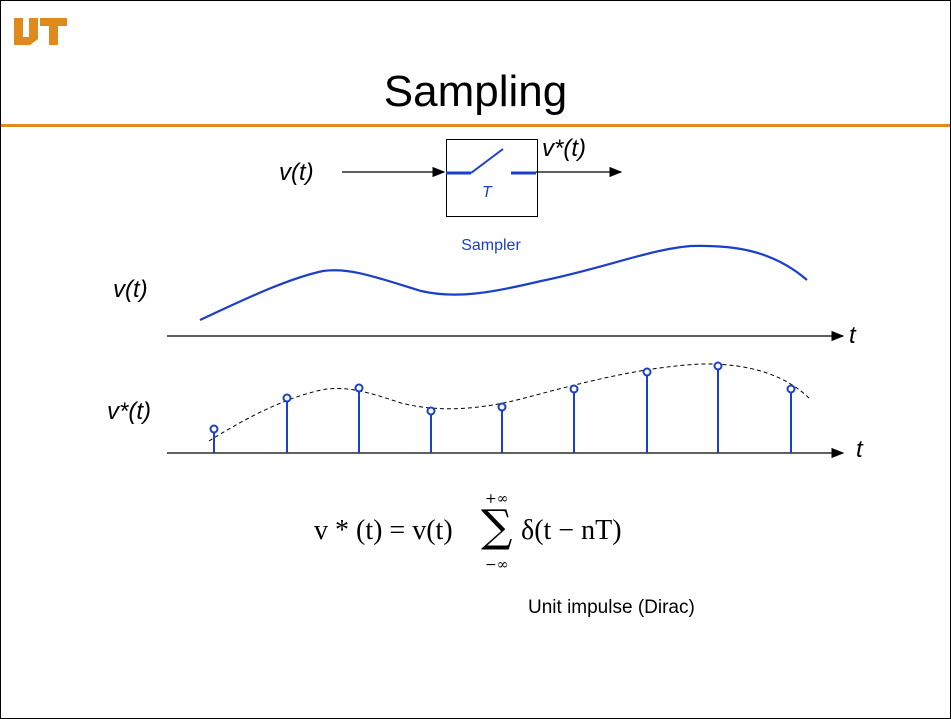 This screenshot has width=951, height=719. Describe the element at coordinates (497, 526) in the screenshot. I see `sum-symbol: ∑` at that location.